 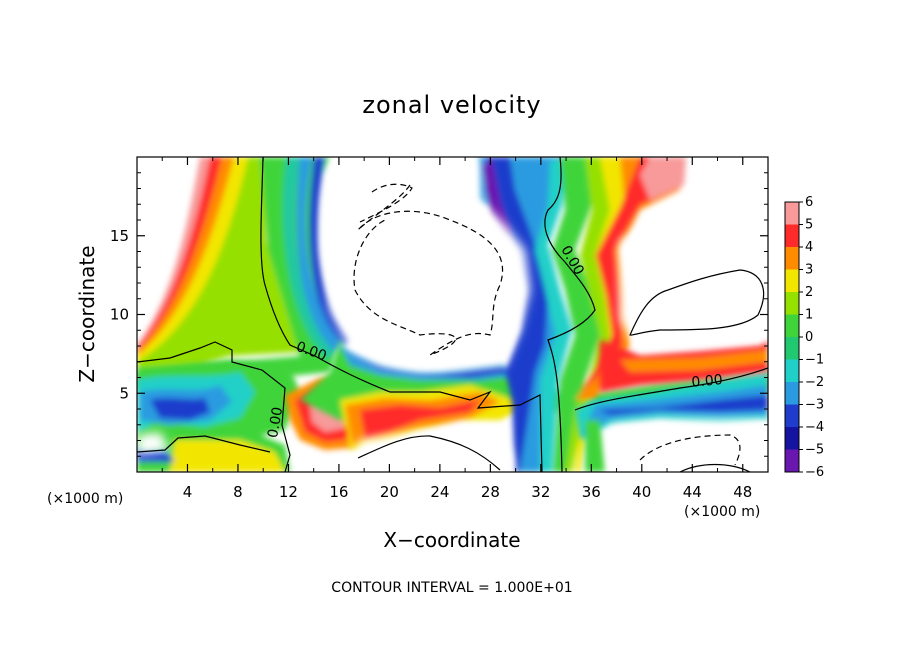 What do you see at coordinates (540, 492) in the screenshot?
I see `x-tick-label: 32` at bounding box center [540, 492].